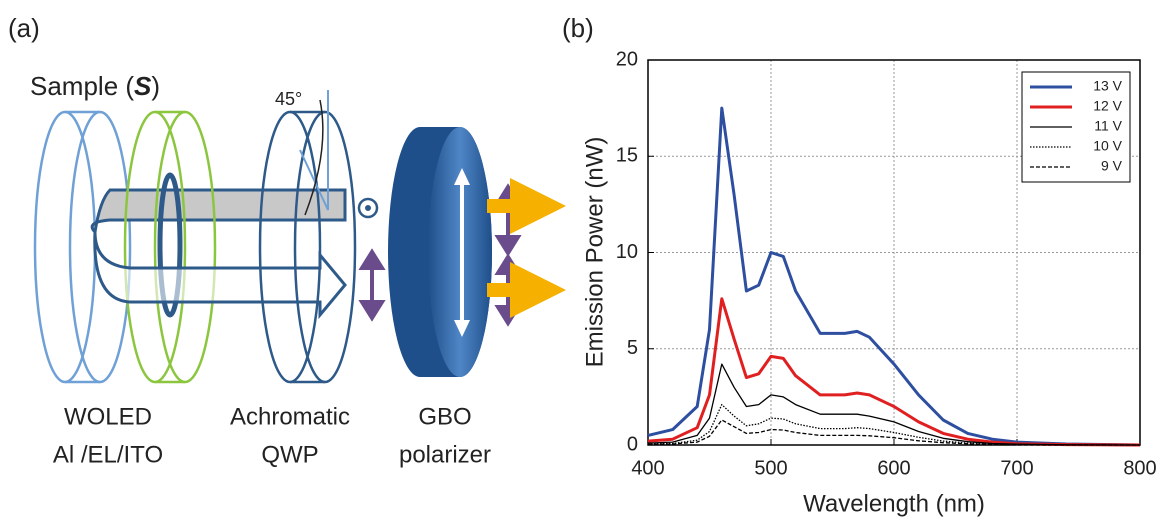 The width and height of the screenshot is (1167, 523). Describe the element at coordinates (290, 416) in the screenshot. I see `component-label: Achromatic` at that location.